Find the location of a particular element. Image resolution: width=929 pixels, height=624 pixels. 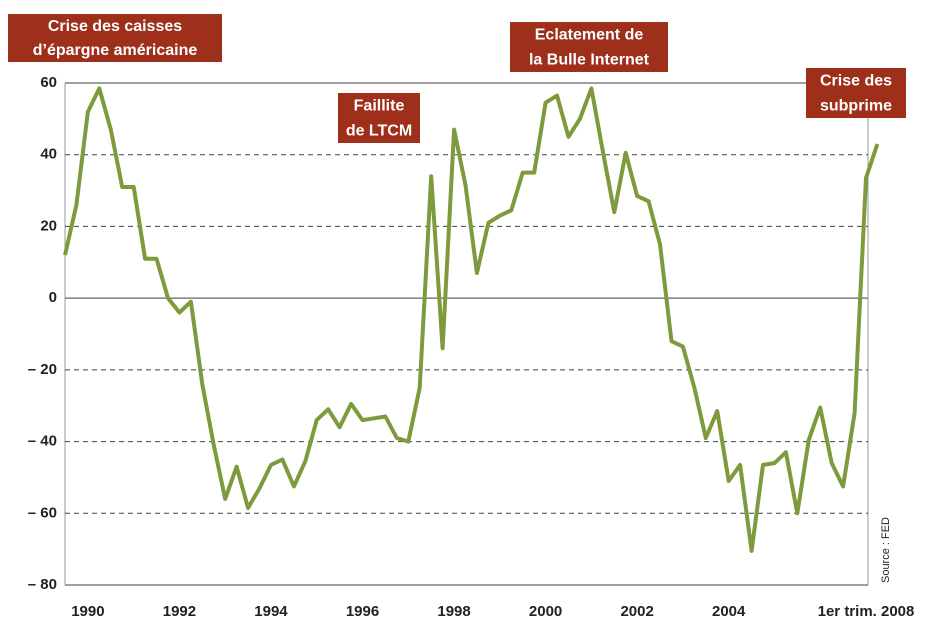

y-tick-label: – 20 is located at coordinates (42, 369).